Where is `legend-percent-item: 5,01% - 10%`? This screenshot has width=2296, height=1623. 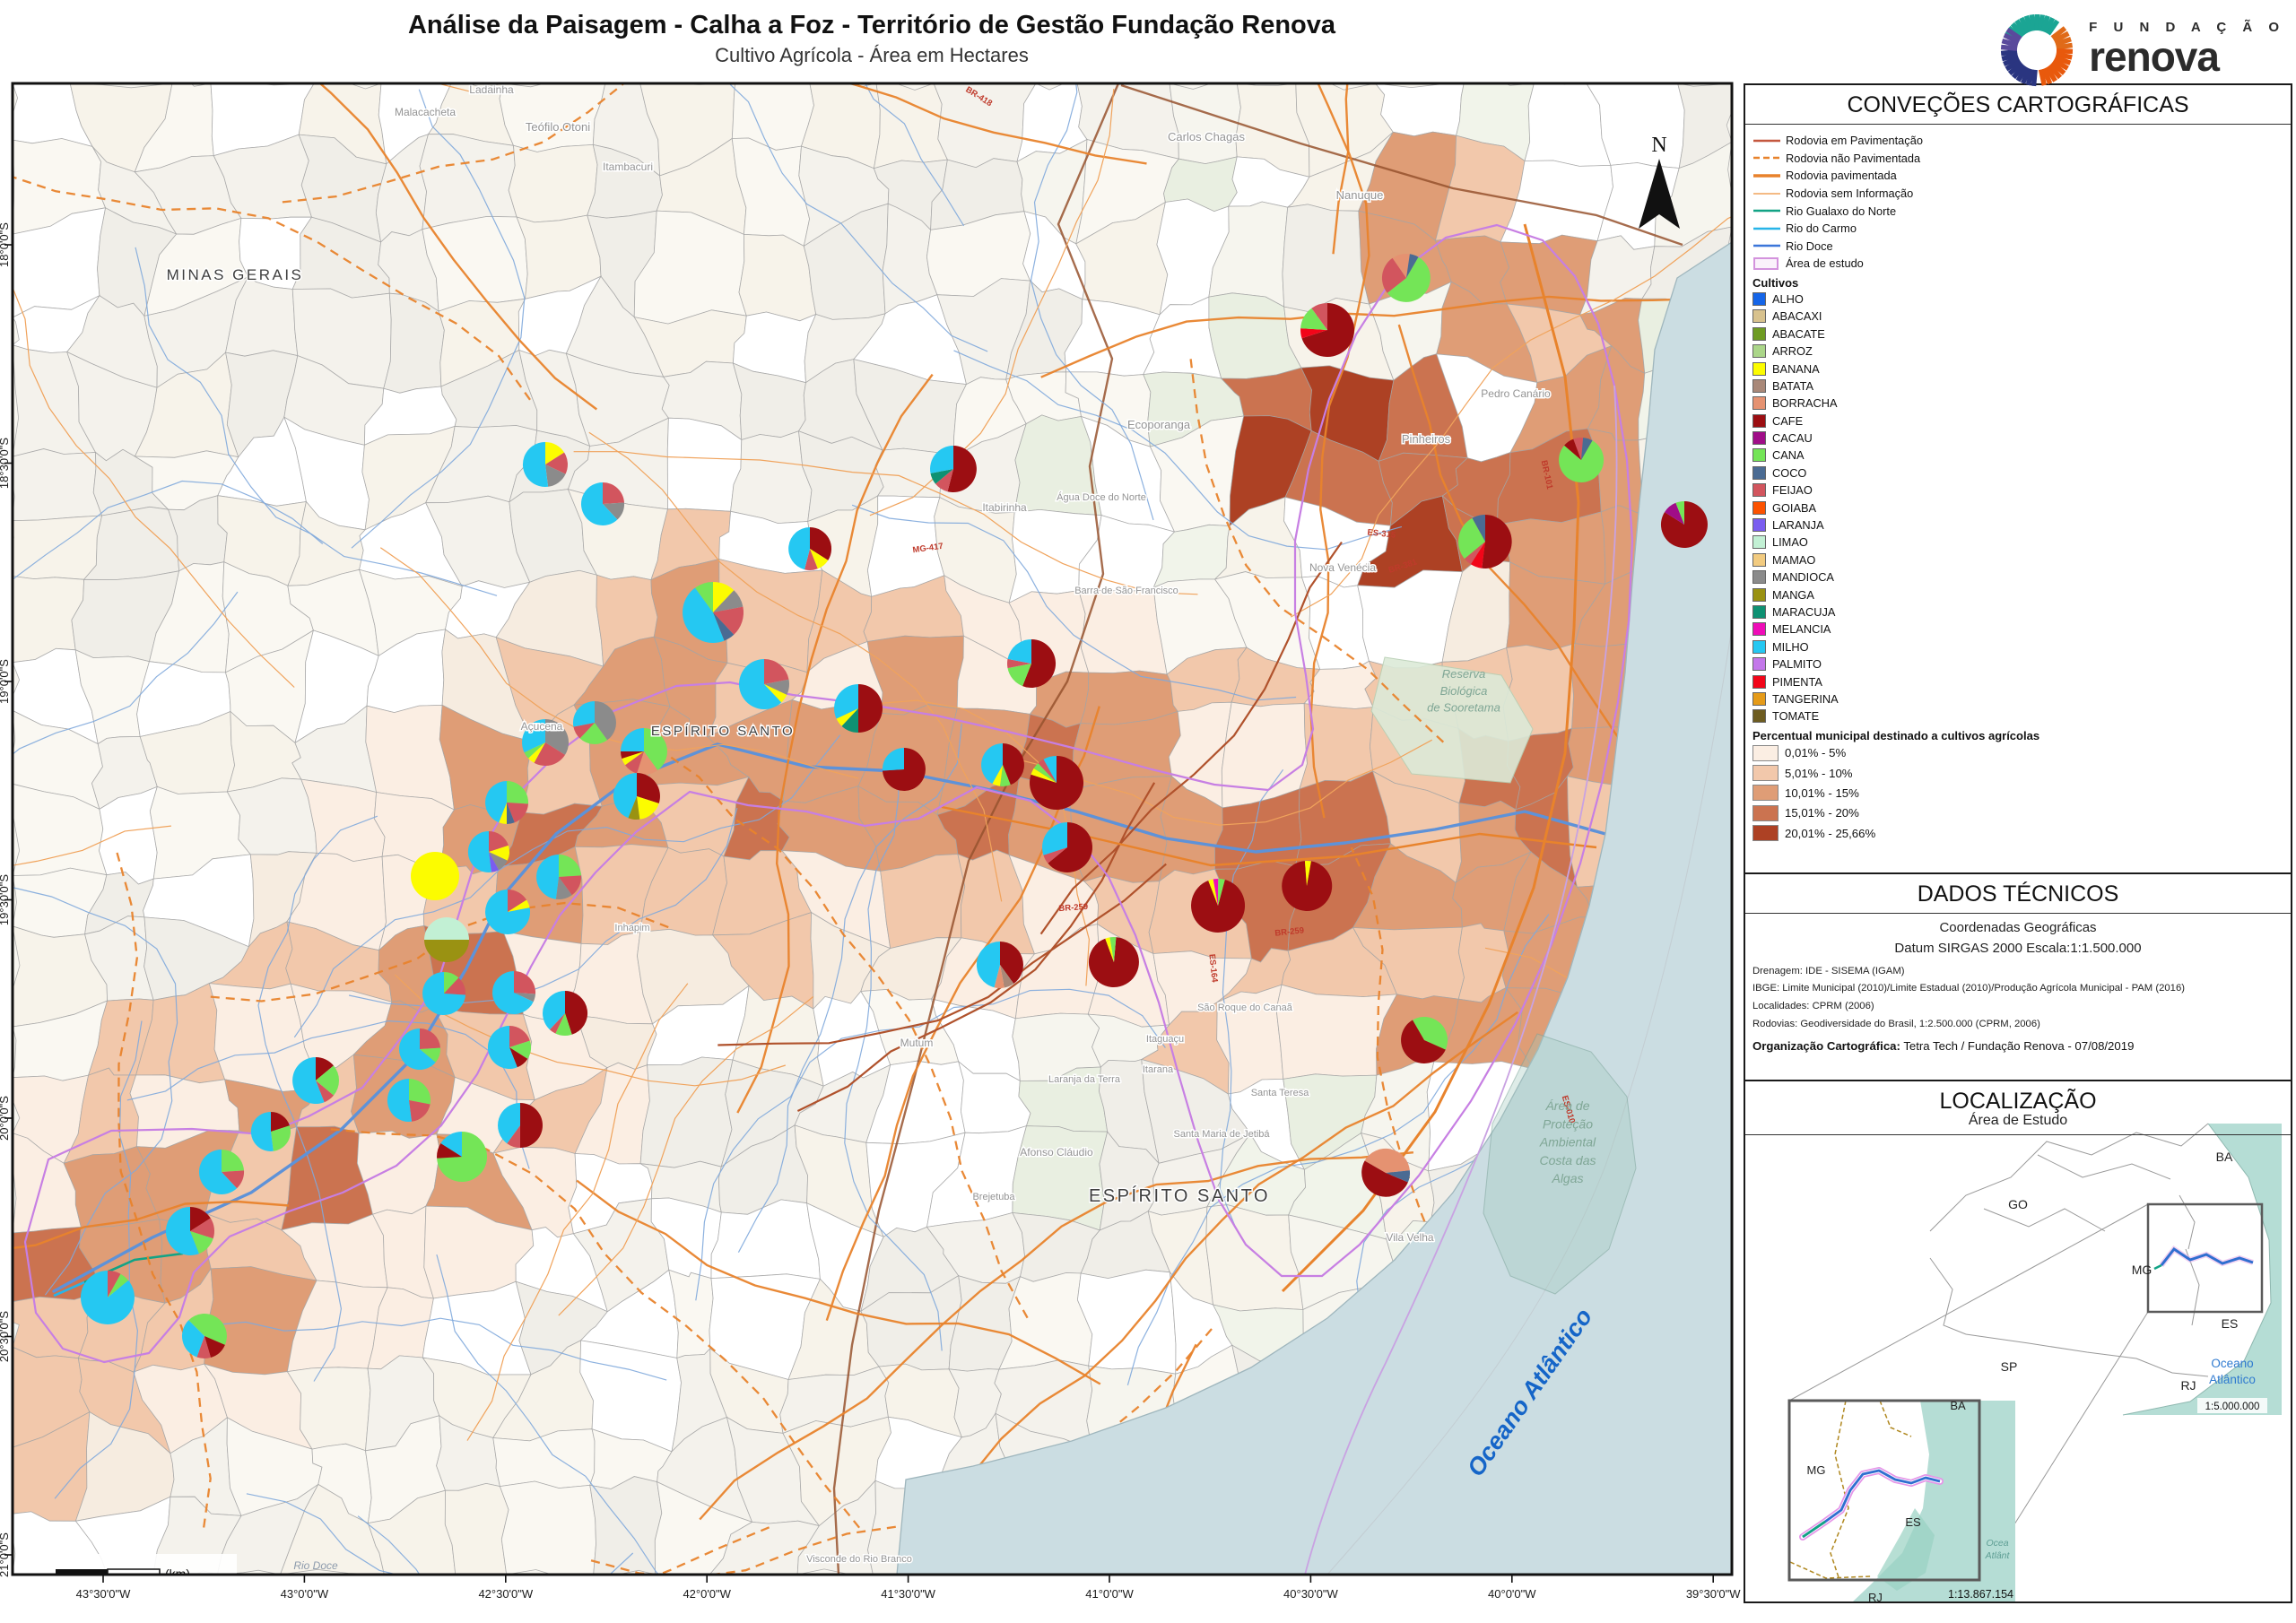 legend-percent-item: 5,01% - 10% is located at coordinates (2021, 773).